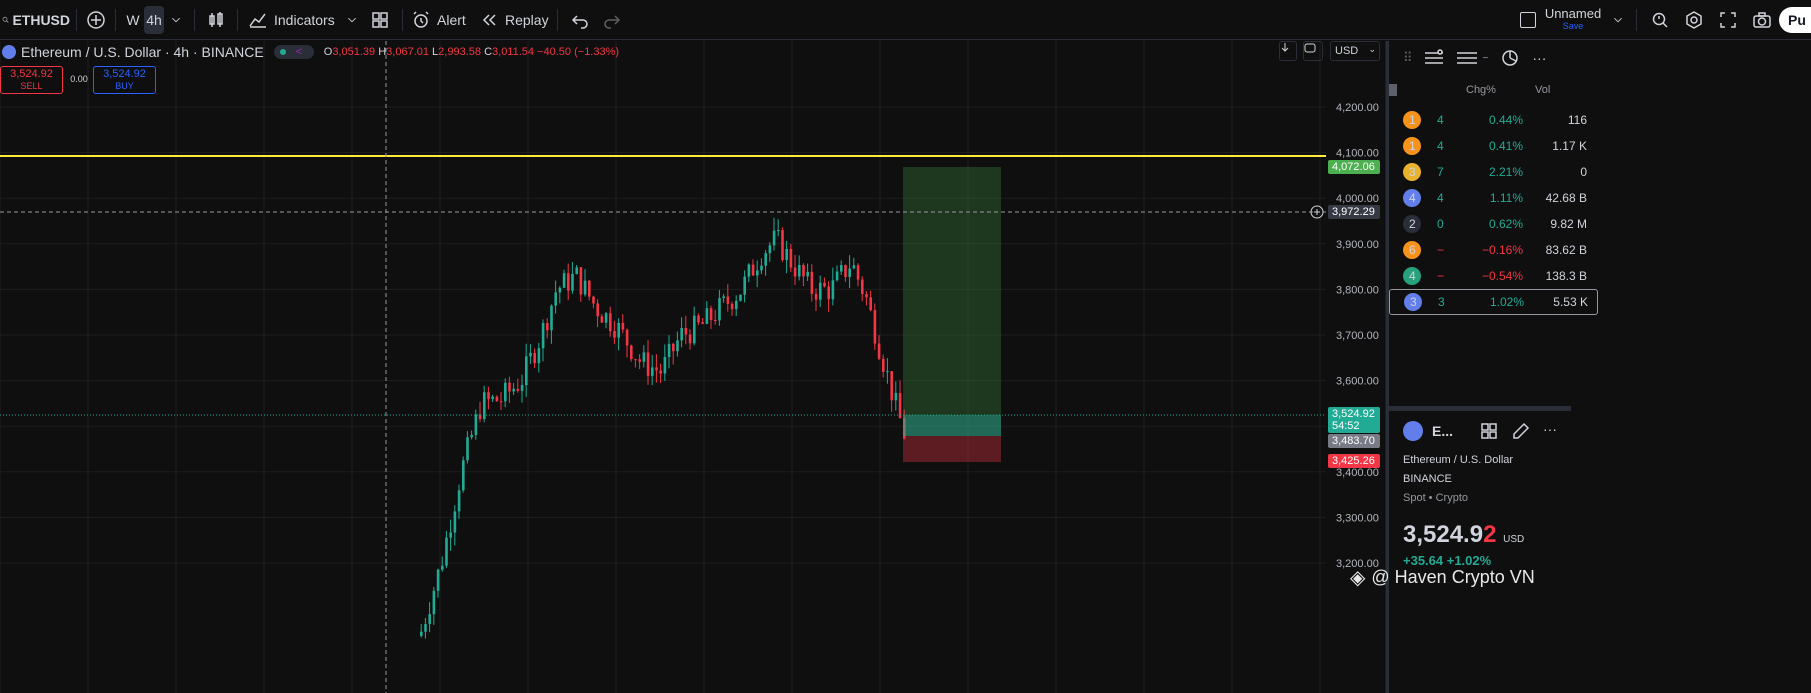 This screenshot has width=1811, height=693. I want to click on compare-button, so click(96, 20).